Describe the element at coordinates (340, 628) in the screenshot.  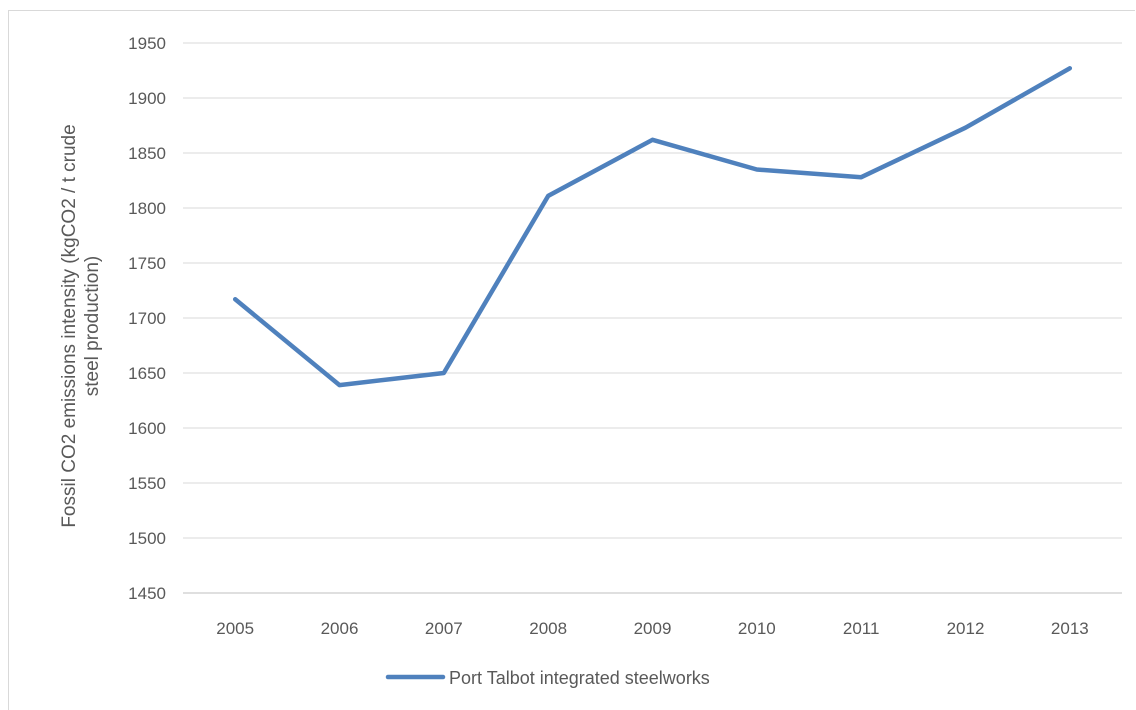
I see `x-tick-label: 2006` at that location.